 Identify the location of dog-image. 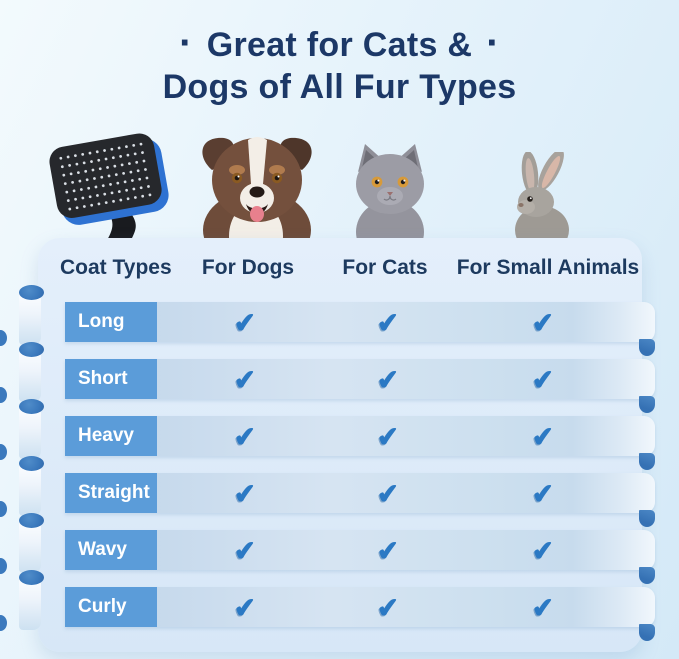
(257, 188).